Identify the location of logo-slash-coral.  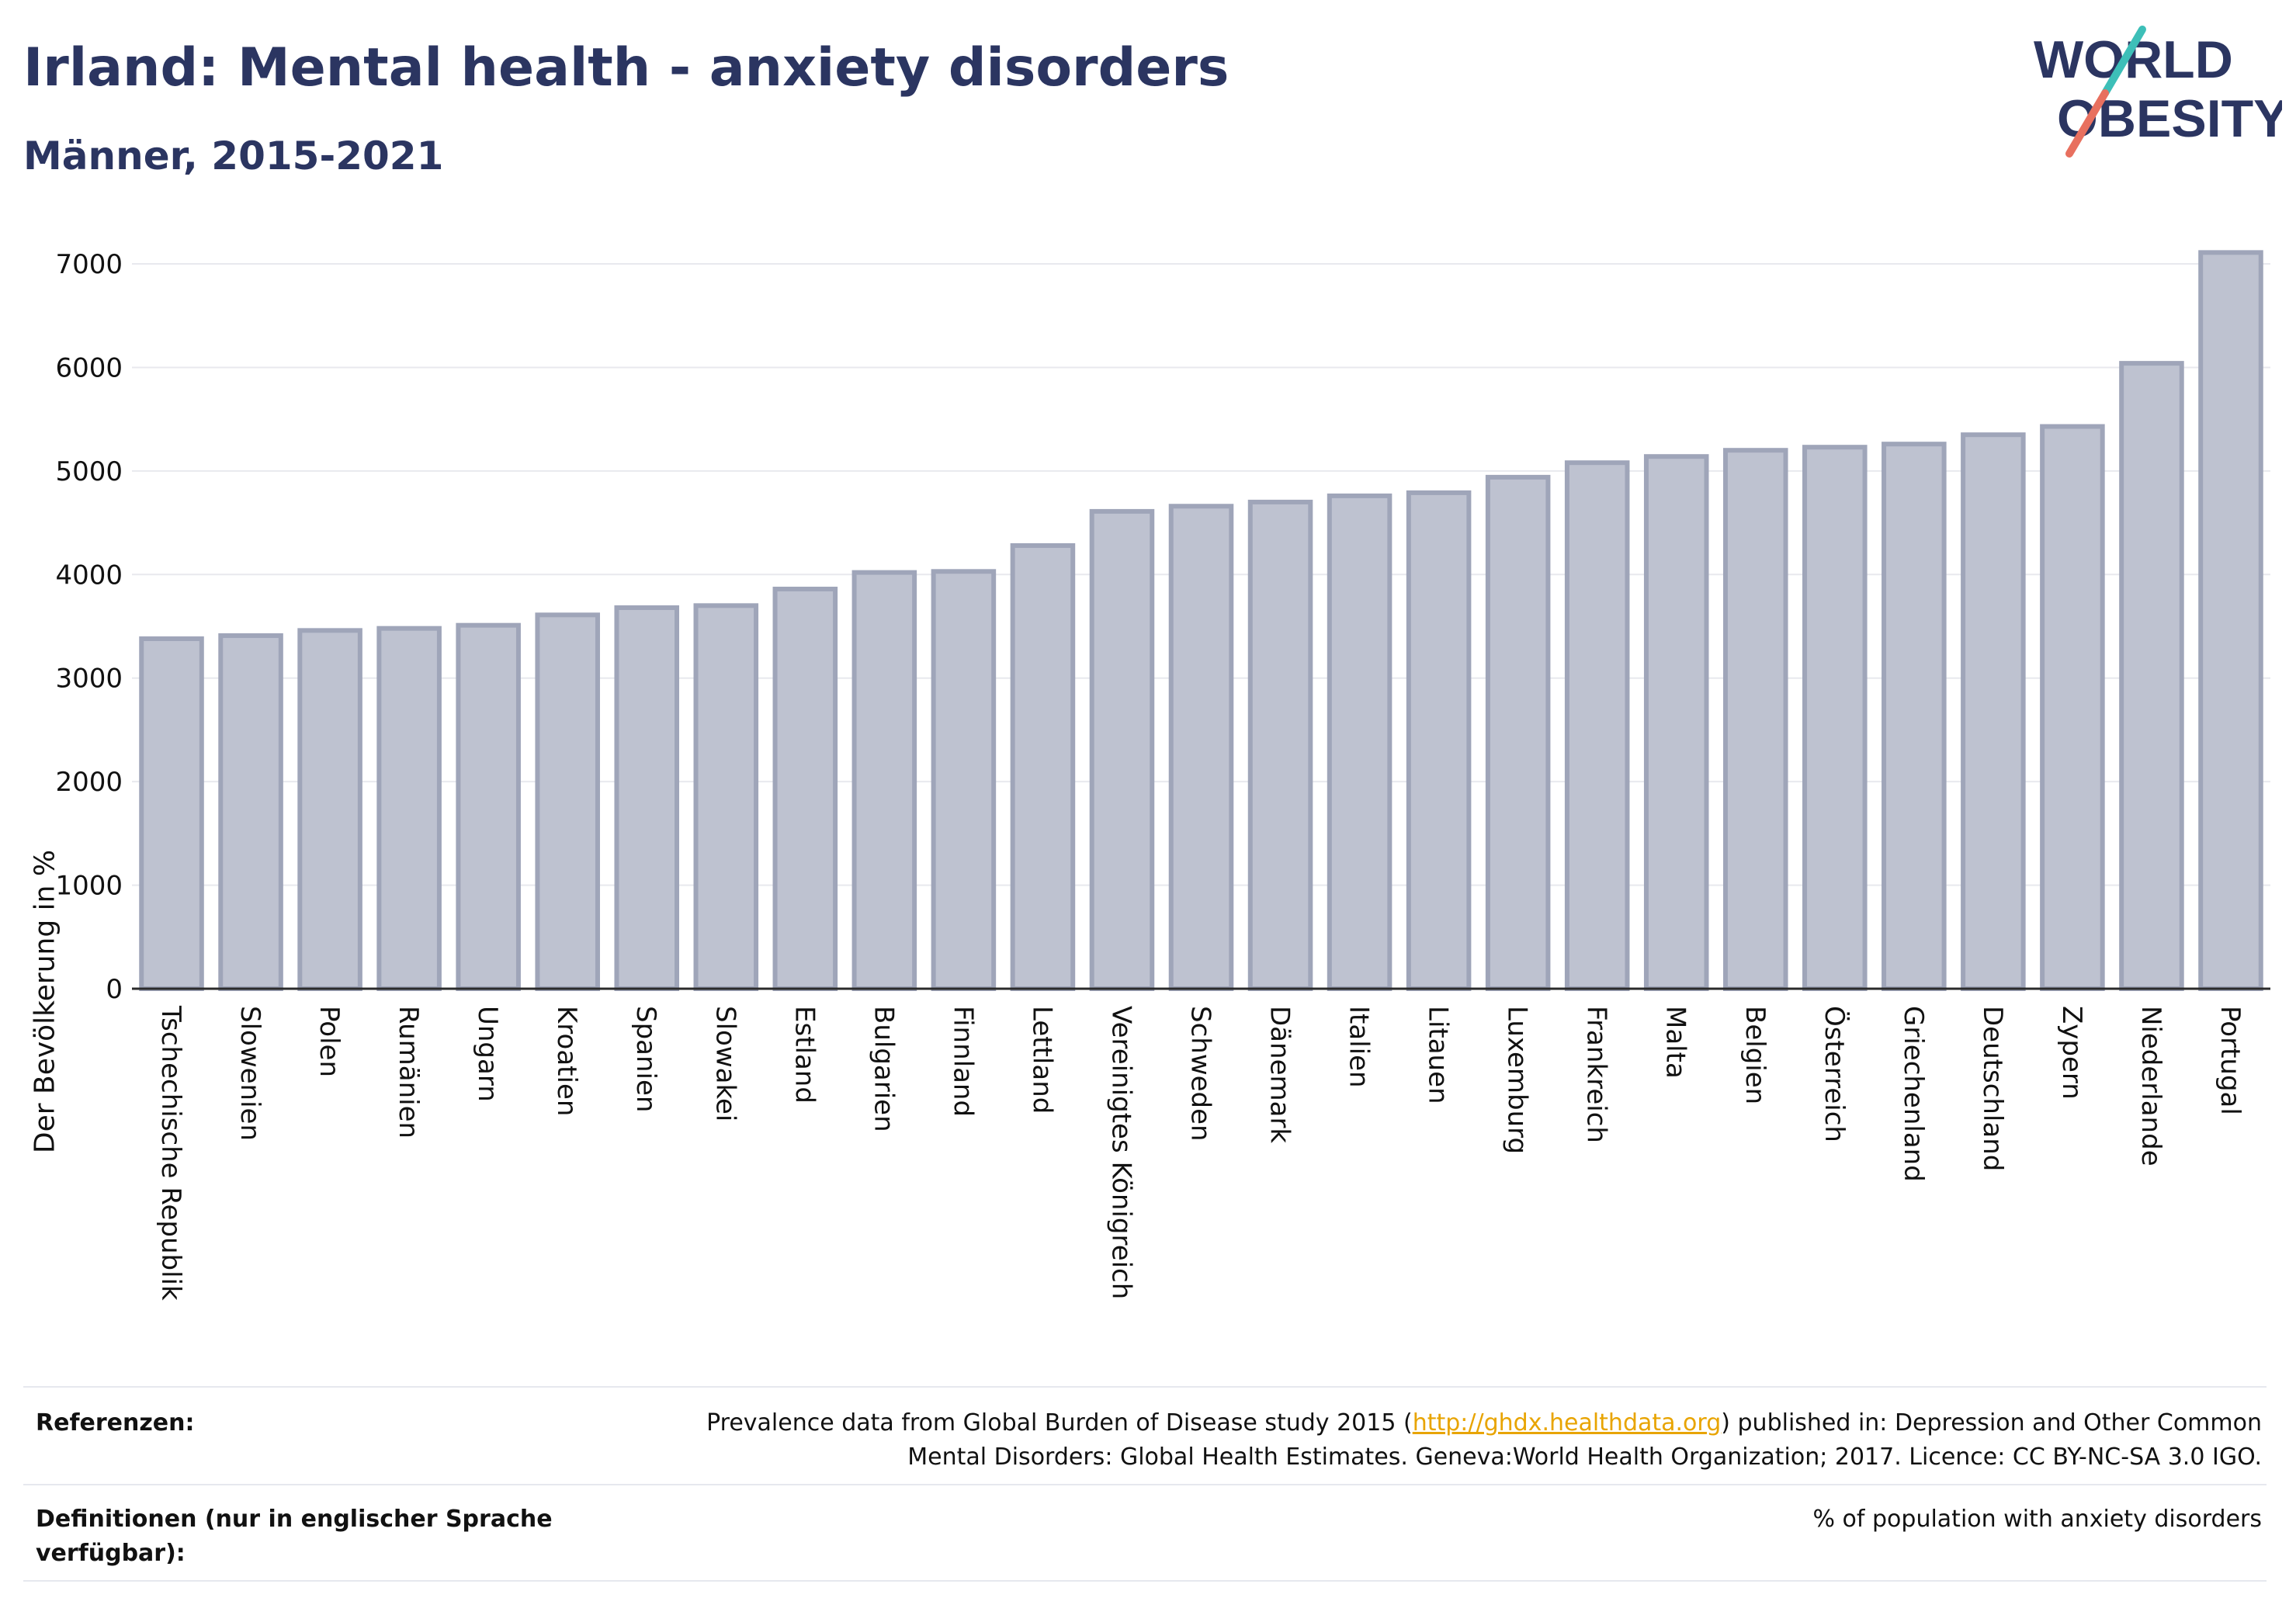
(2087, 123).